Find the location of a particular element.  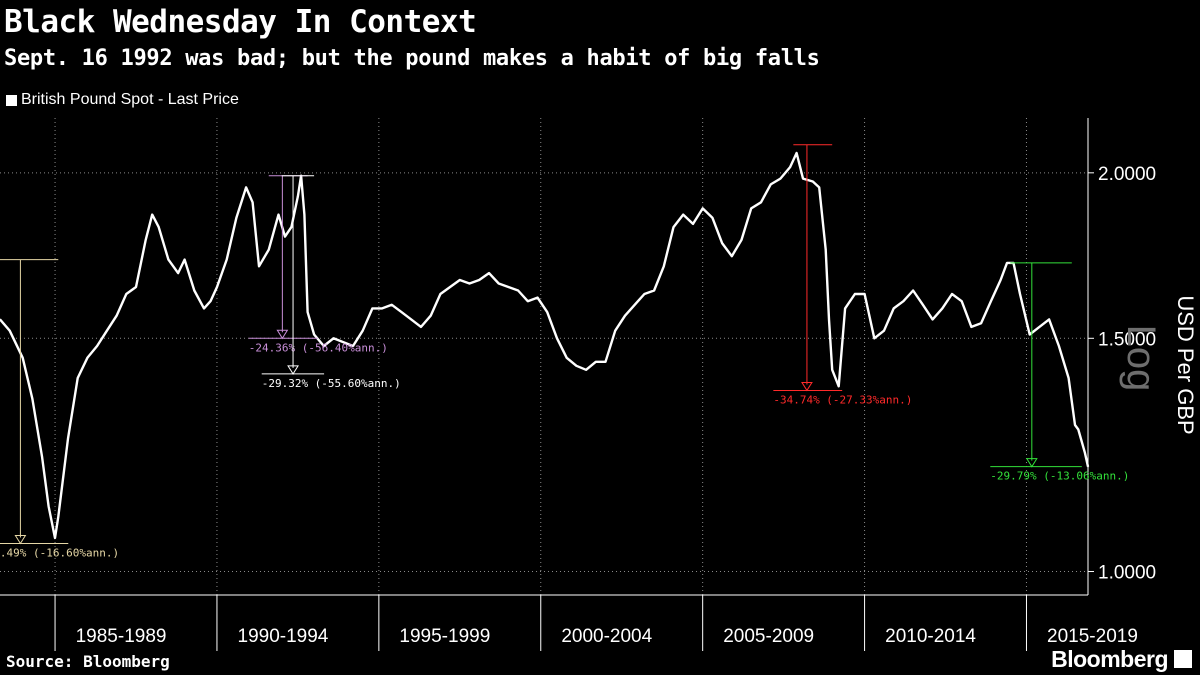

legend: British Pound Spot - Last Price is located at coordinates (122, 100).